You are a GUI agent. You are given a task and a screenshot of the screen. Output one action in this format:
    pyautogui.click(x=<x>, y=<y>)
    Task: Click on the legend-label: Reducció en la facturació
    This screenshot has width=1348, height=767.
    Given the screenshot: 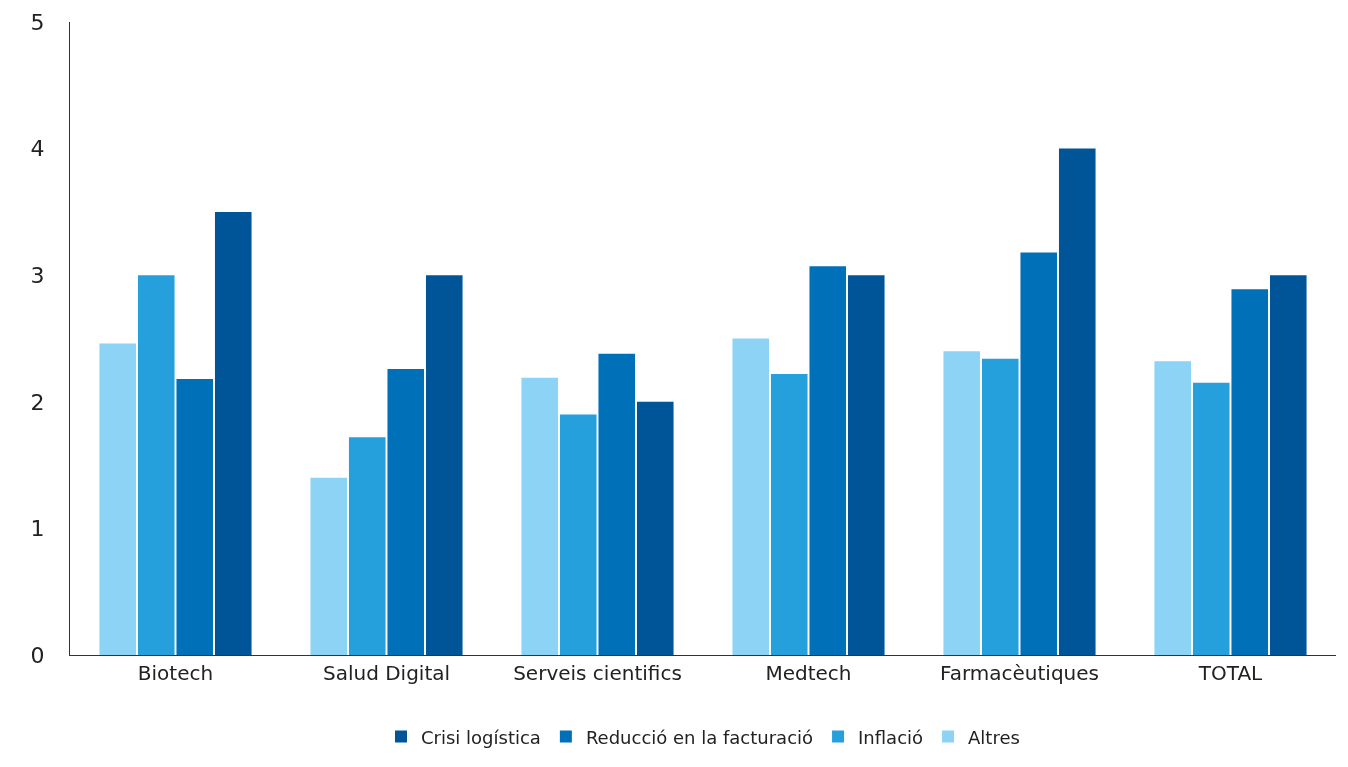 What is the action you would take?
    pyautogui.click(x=699, y=737)
    